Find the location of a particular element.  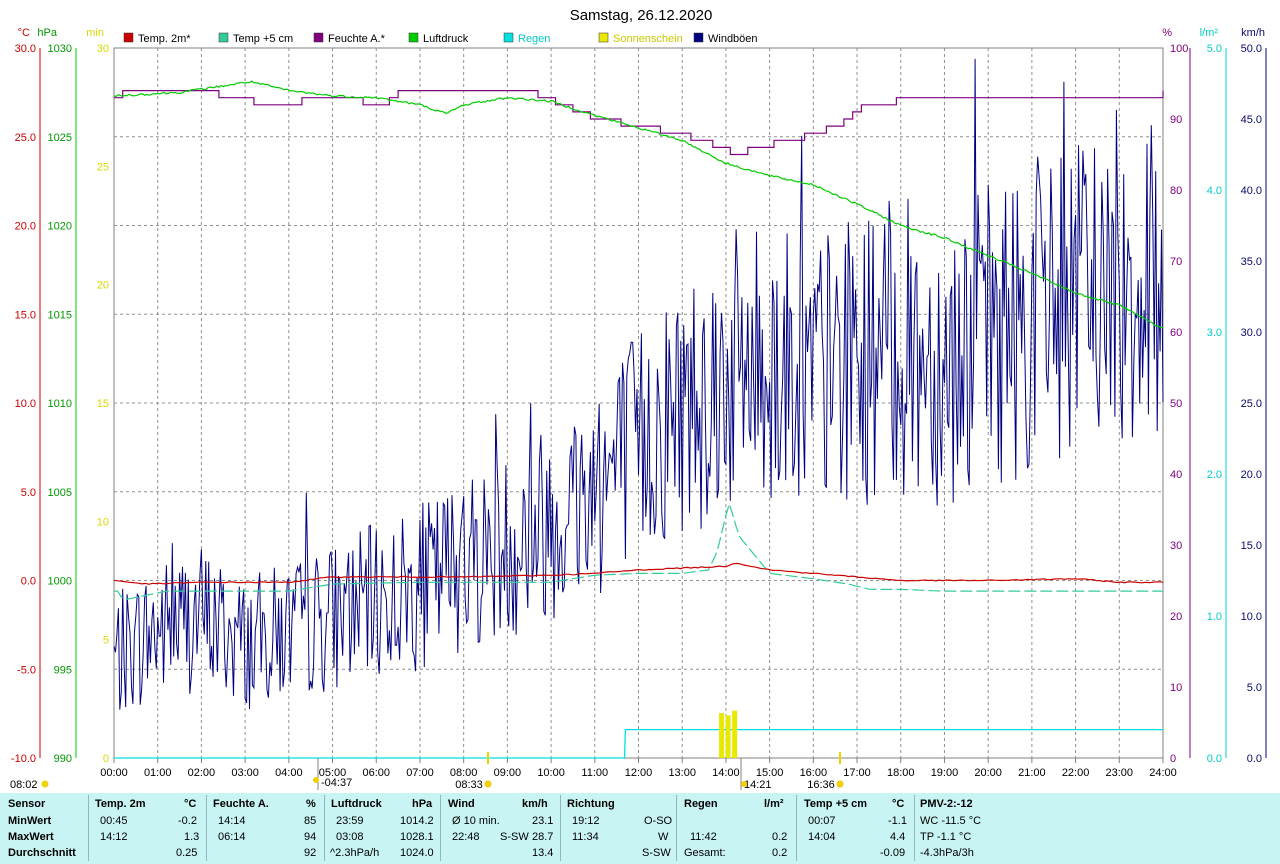

moonrise-marker-label: -04:37 is located at coordinates (336, 783).